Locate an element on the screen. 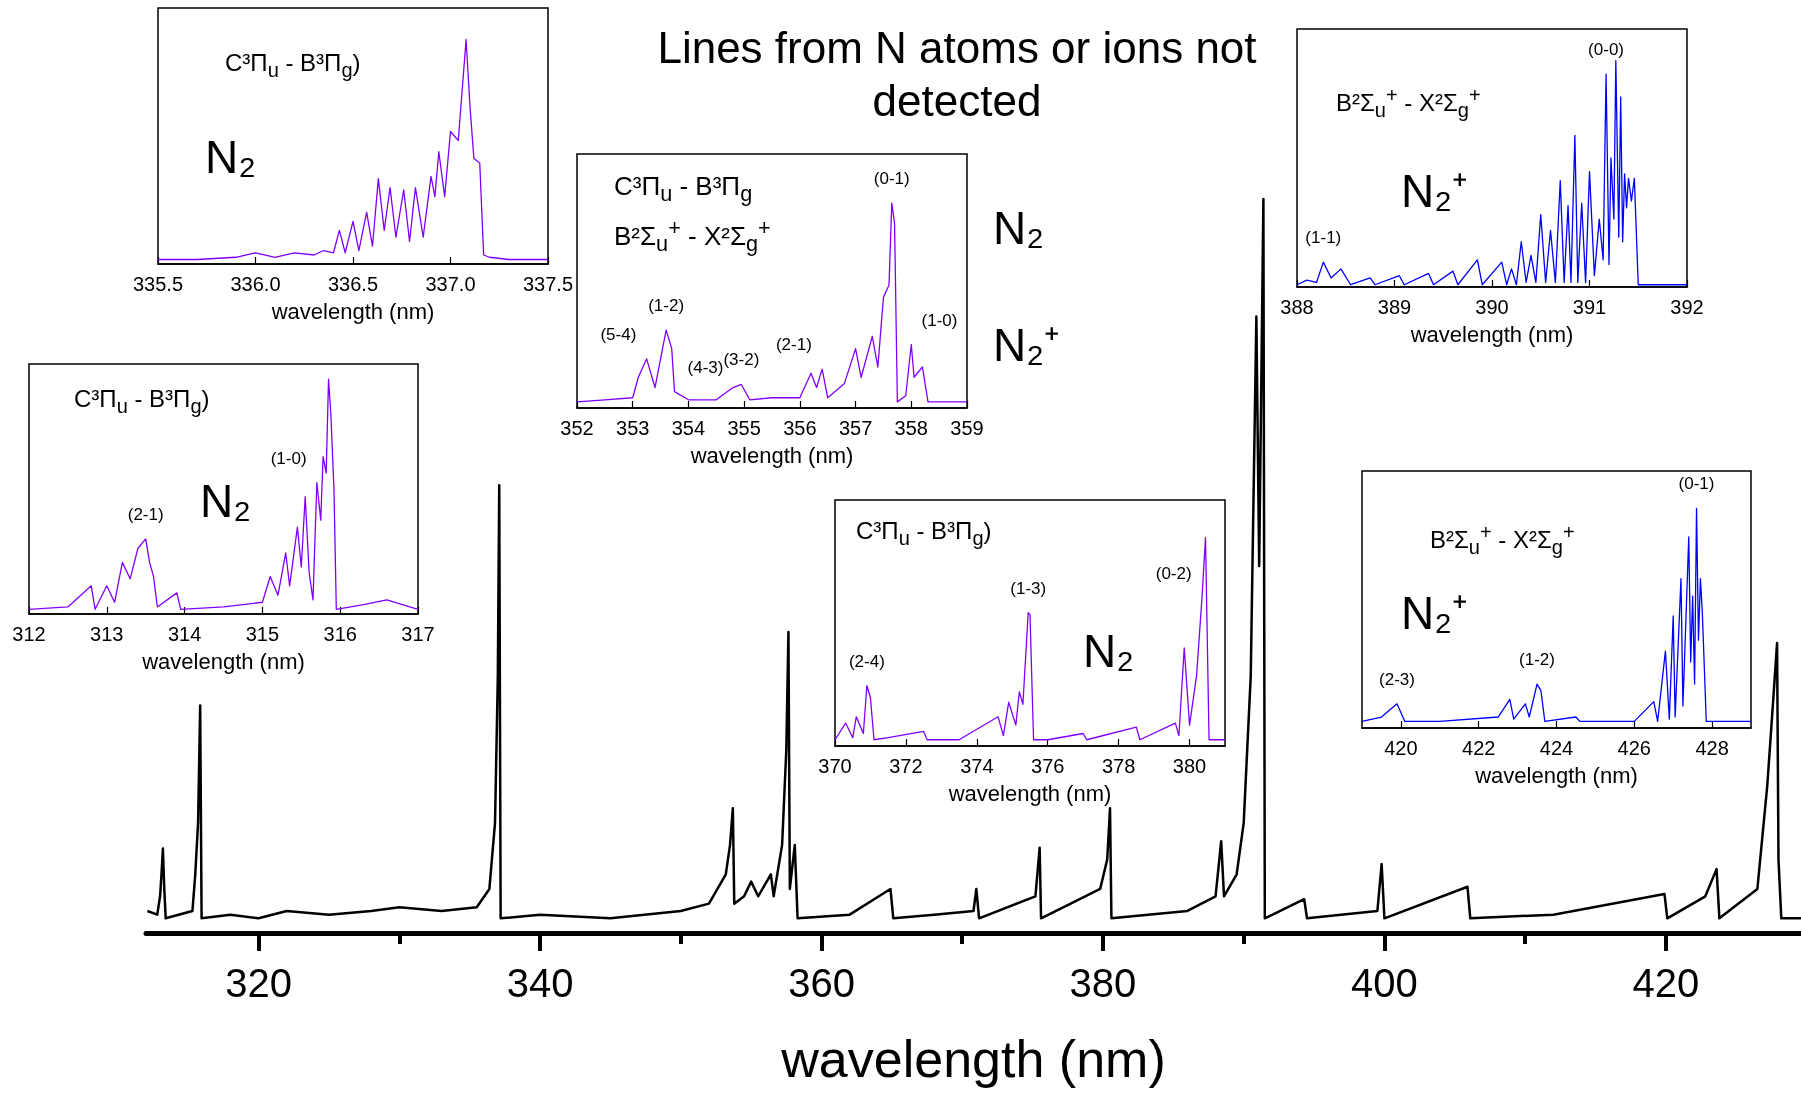  x-tick-label: 378 is located at coordinates (1118, 766).